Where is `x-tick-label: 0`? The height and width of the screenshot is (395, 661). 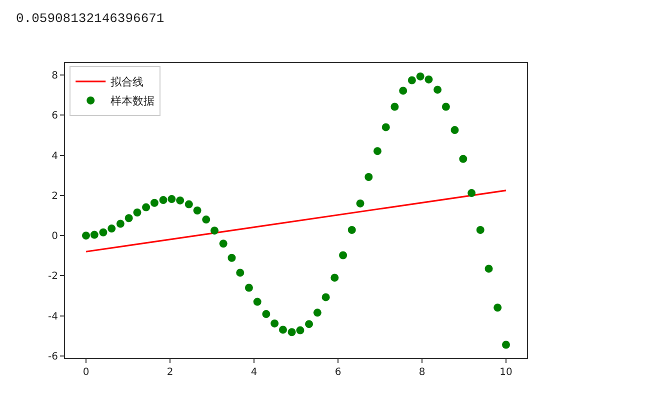 x-tick-label: 0 is located at coordinates (86, 372).